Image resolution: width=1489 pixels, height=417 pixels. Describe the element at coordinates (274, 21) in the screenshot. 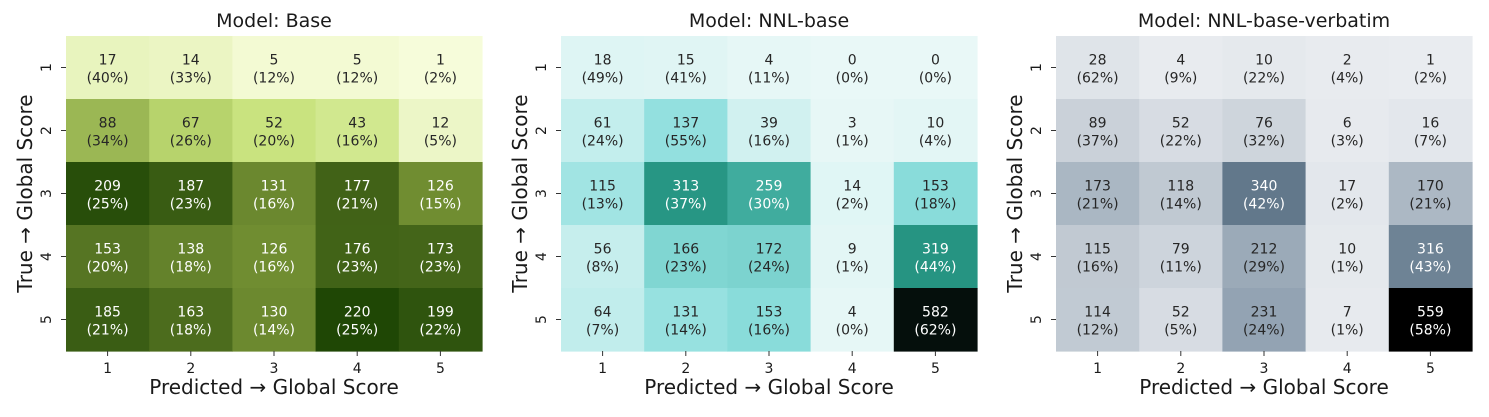

I see `chart-title: Model: Base` at that location.